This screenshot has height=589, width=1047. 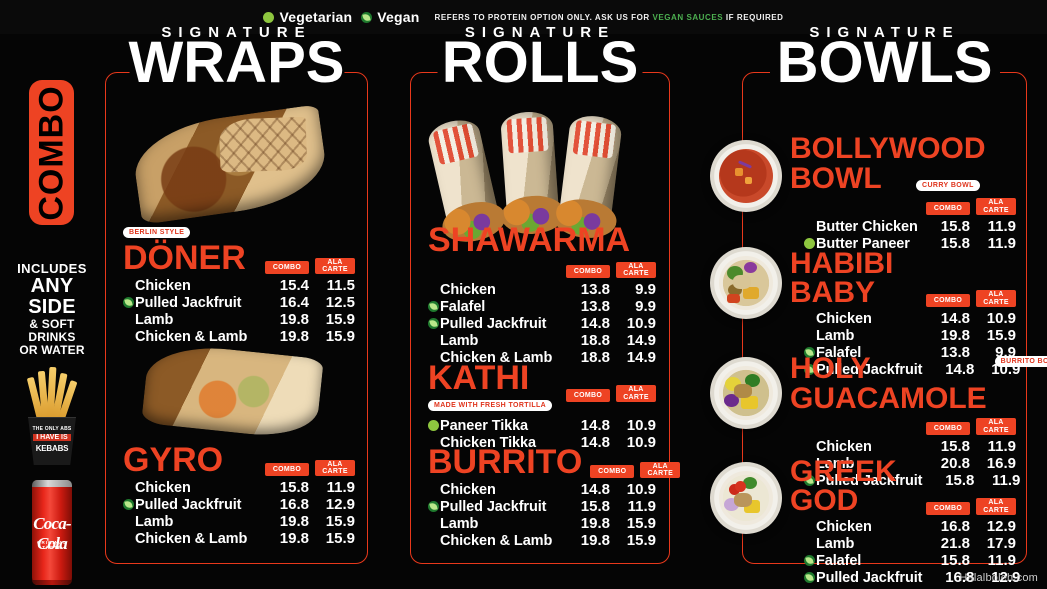 What do you see at coordinates (484, 425) in the screenshot?
I see `row-label: Paneer Tikka` at bounding box center [484, 425].